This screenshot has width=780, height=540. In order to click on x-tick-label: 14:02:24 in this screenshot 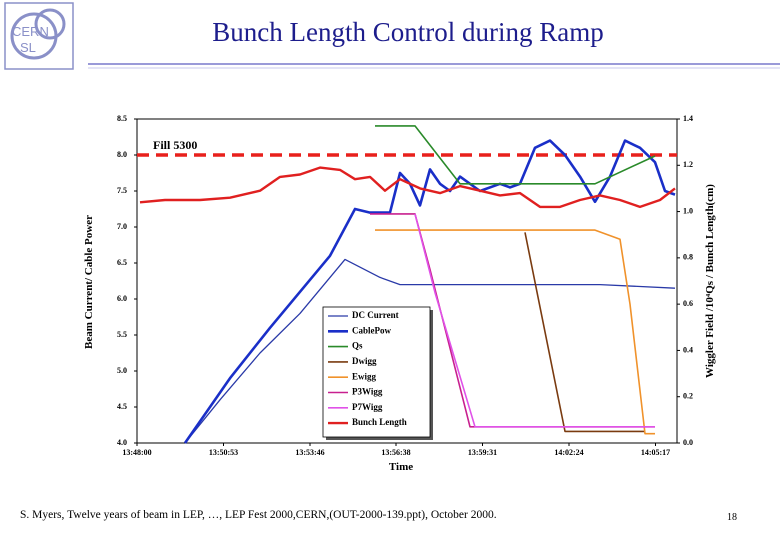, I will do `click(568, 452)`.